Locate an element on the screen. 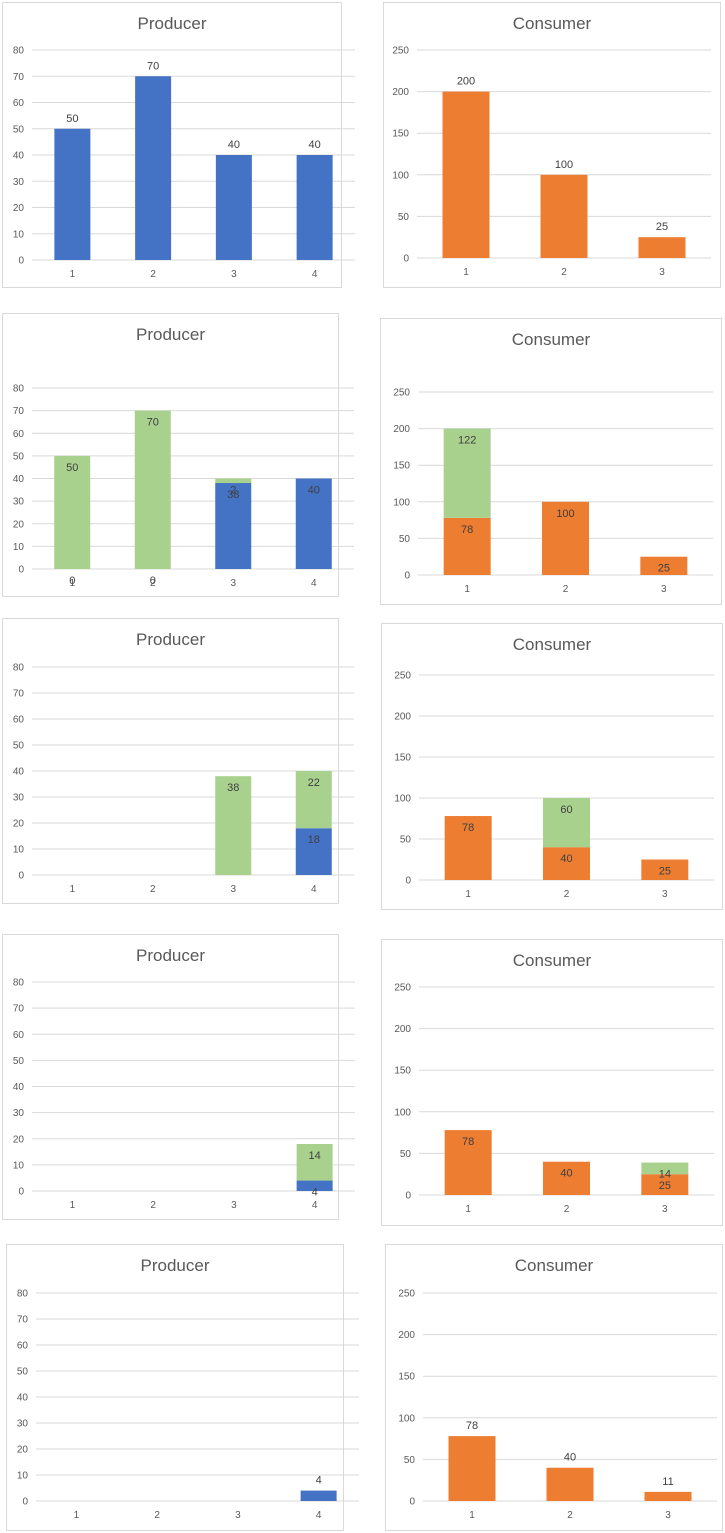 The height and width of the screenshot is (1533, 725). y-tick-label: 40 is located at coordinates (19, 772).